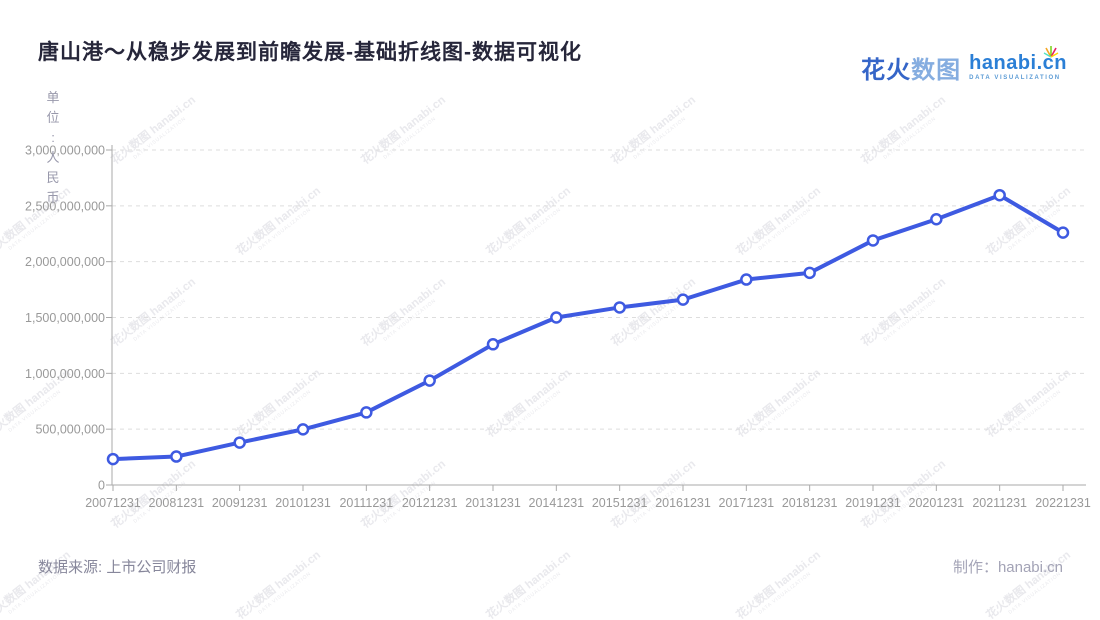 The width and height of the screenshot is (1100, 620). I want to click on x-tick-label: 20121231, so click(430, 503).